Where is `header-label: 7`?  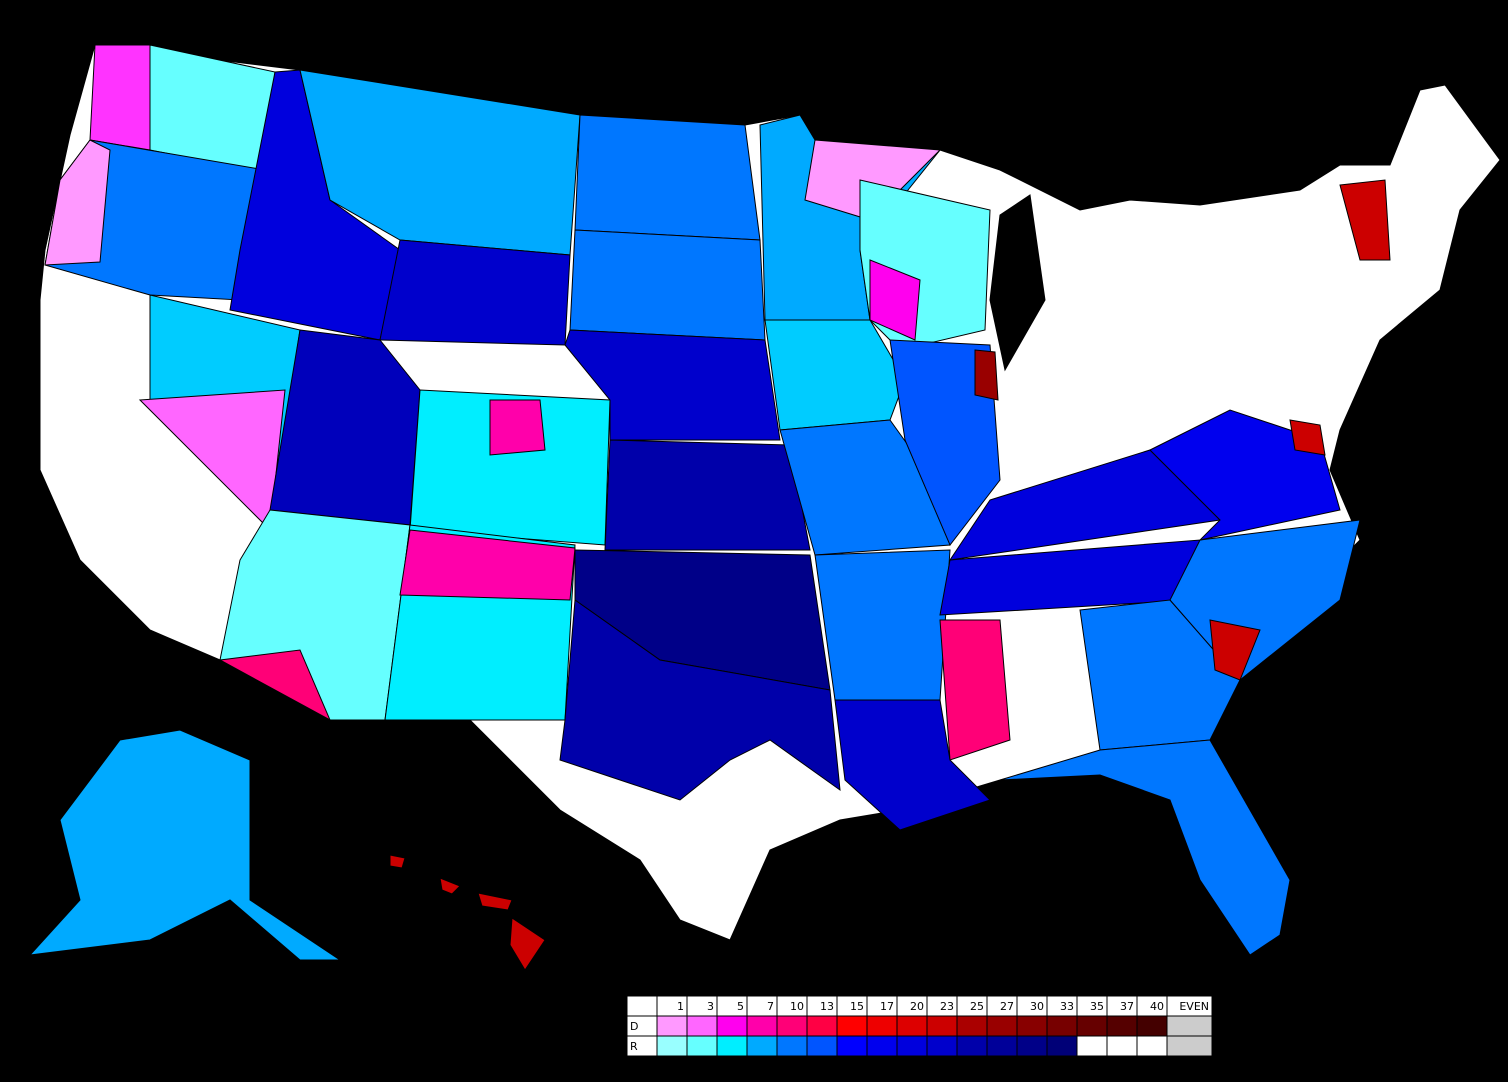
header-label: 7 is located at coordinates (770, 1006).